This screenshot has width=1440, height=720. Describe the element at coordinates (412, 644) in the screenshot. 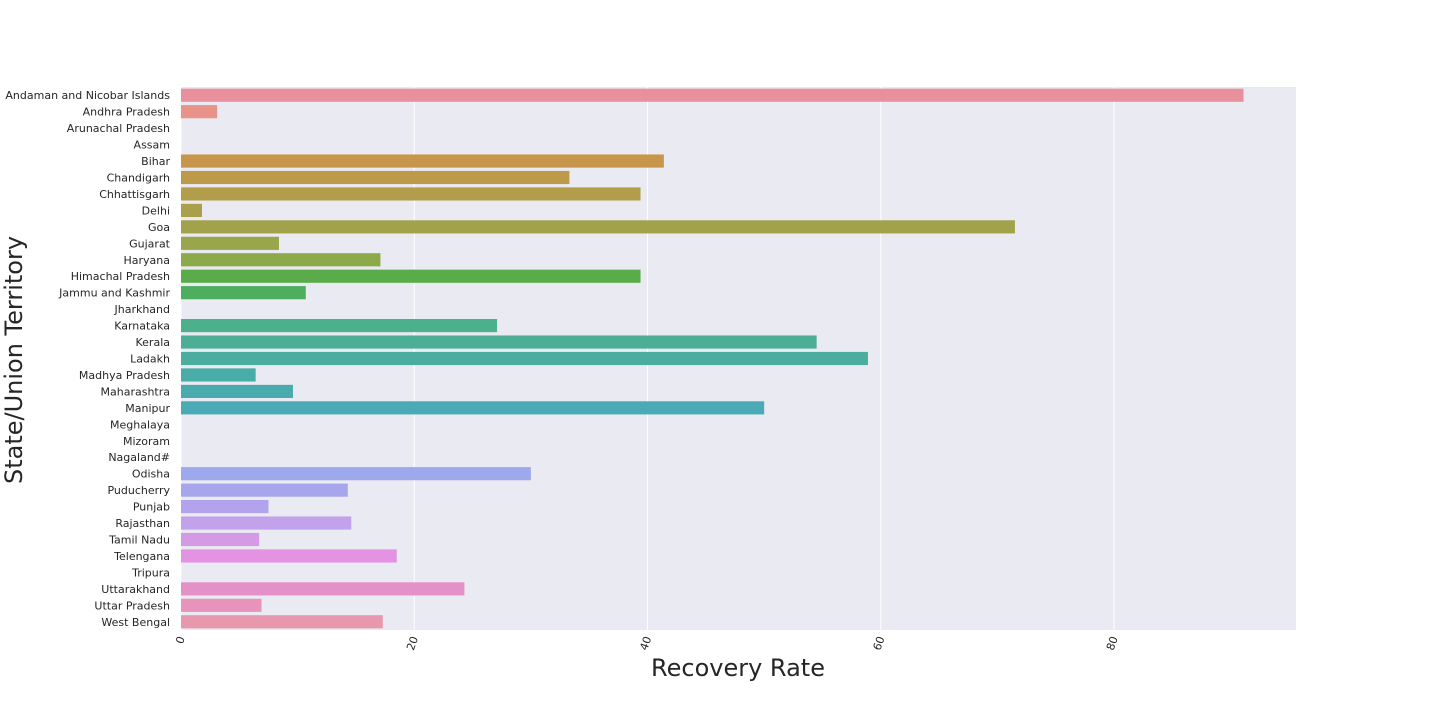

I see `x-tick-label: 20` at that location.